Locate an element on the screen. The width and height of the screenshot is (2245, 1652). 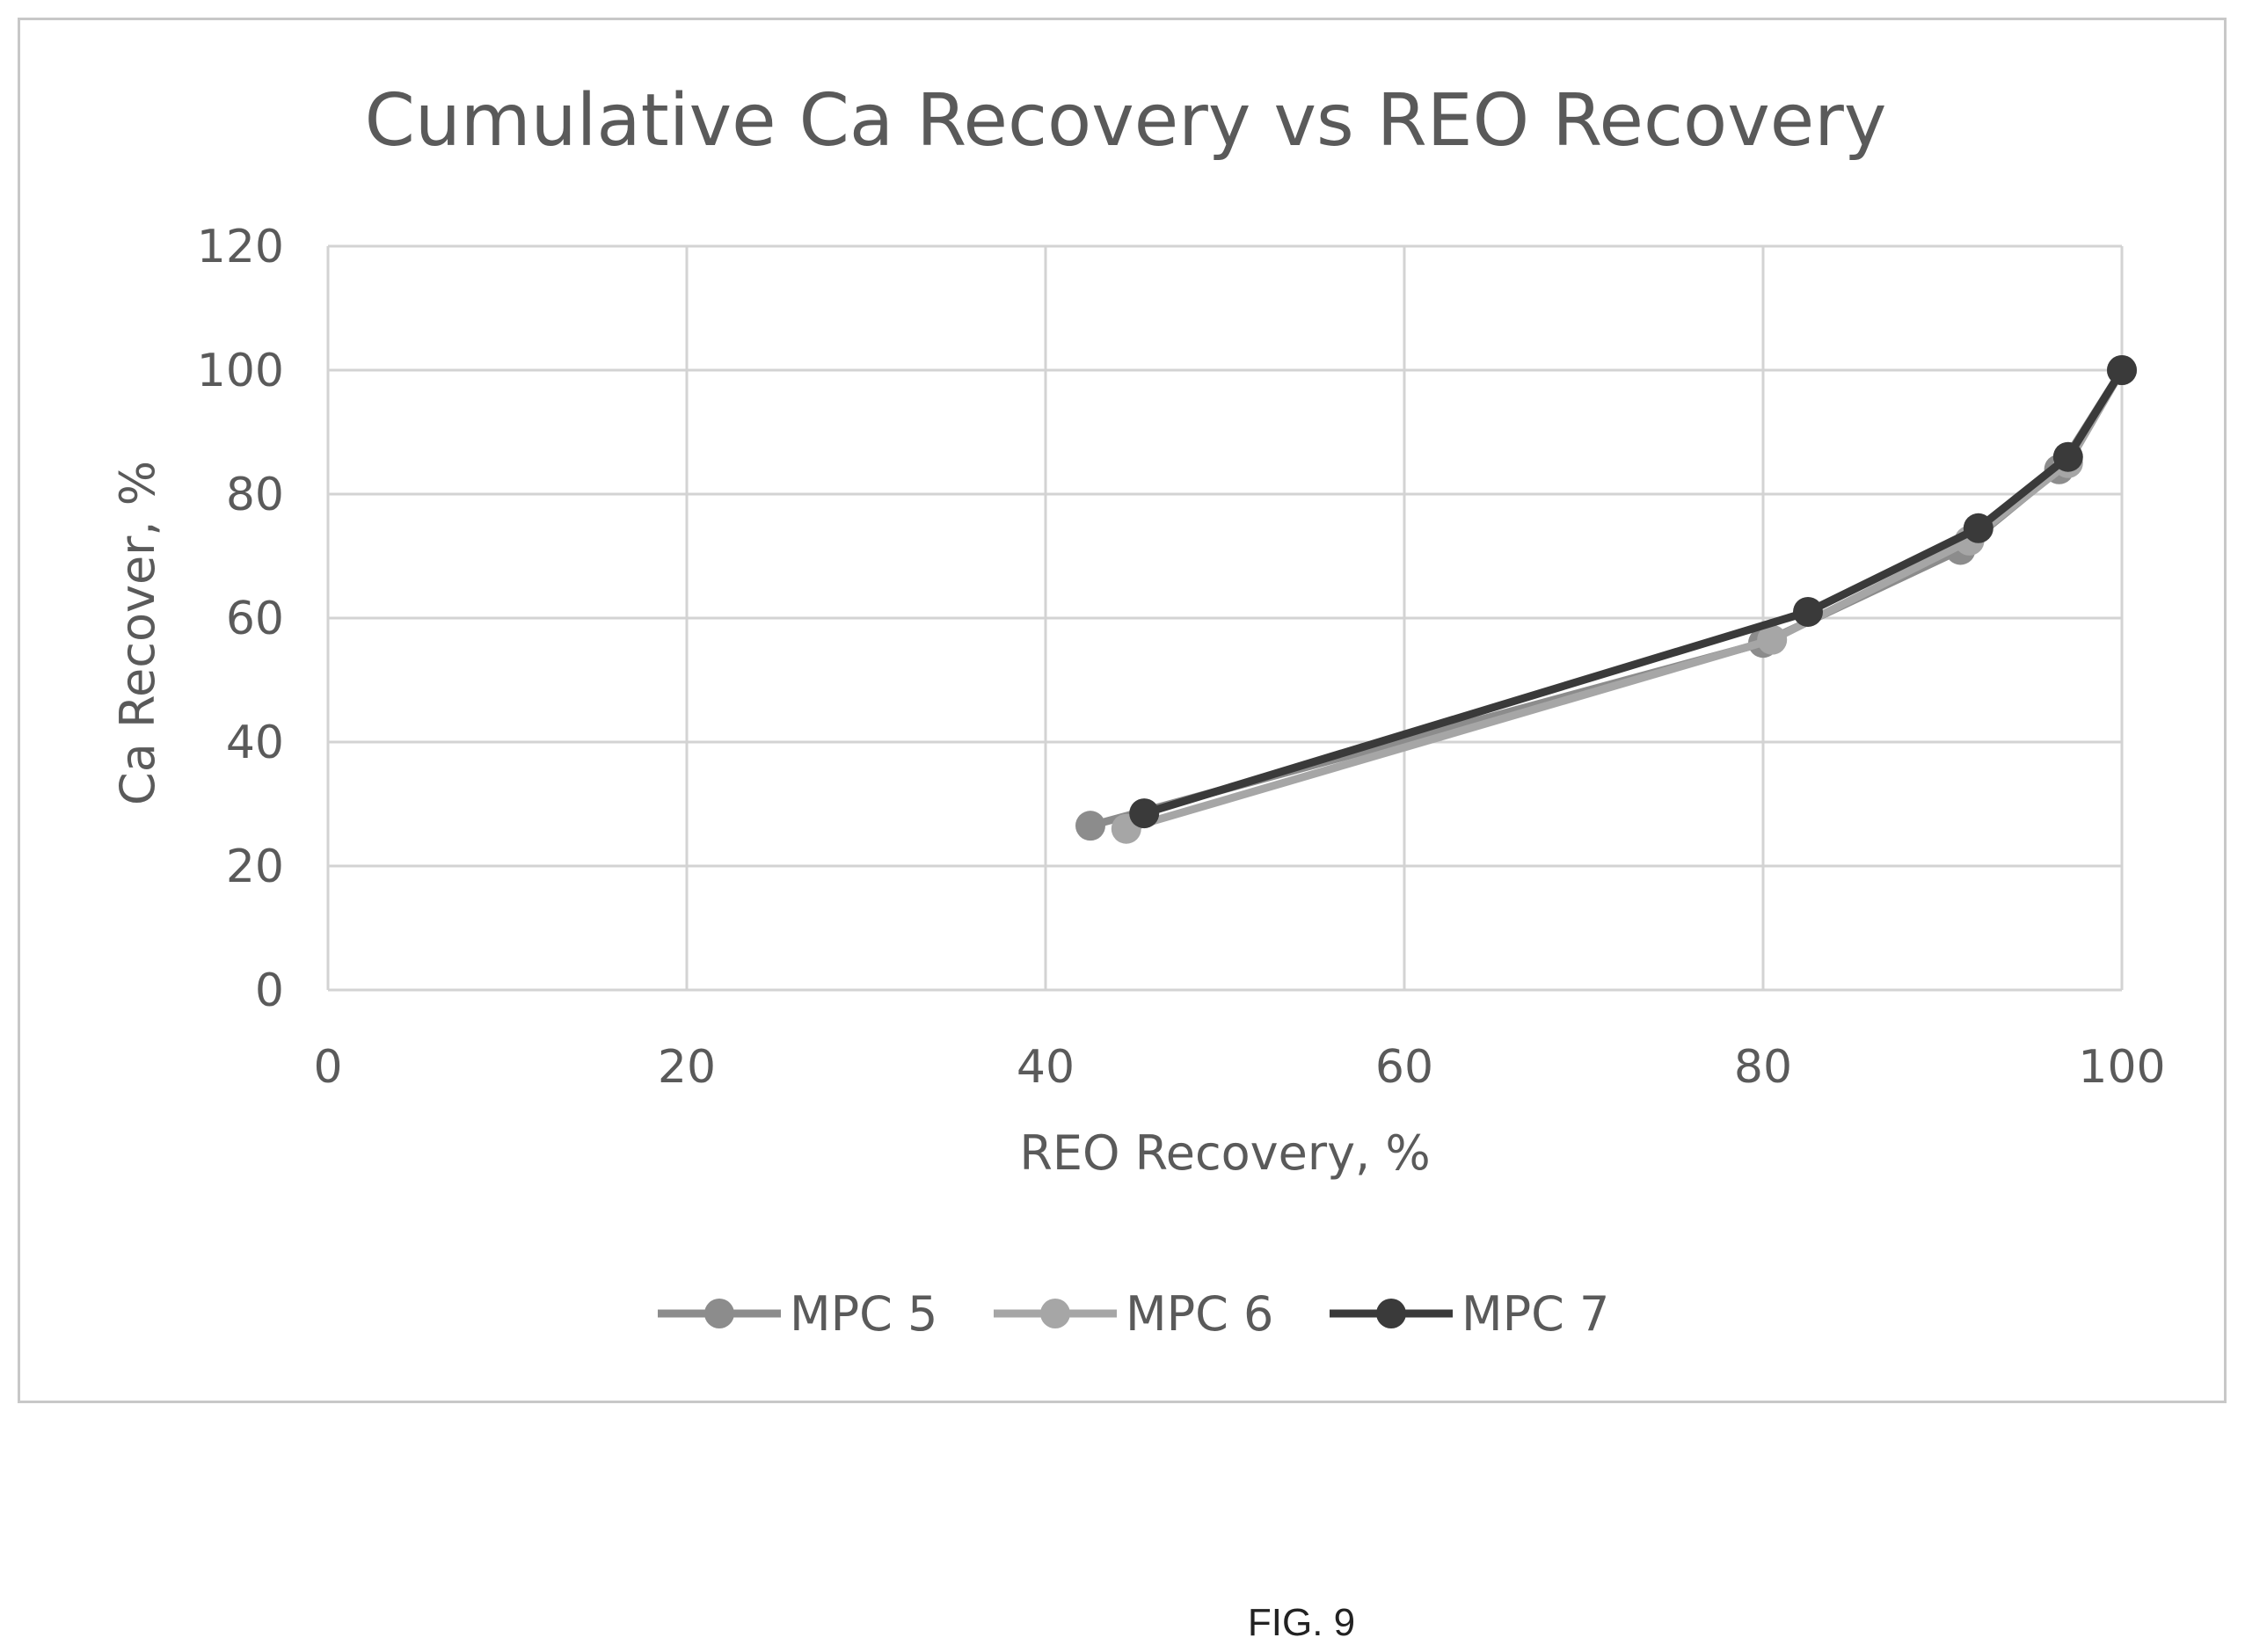
legend-entry: MPC 7 is located at coordinates (1469, 1314).